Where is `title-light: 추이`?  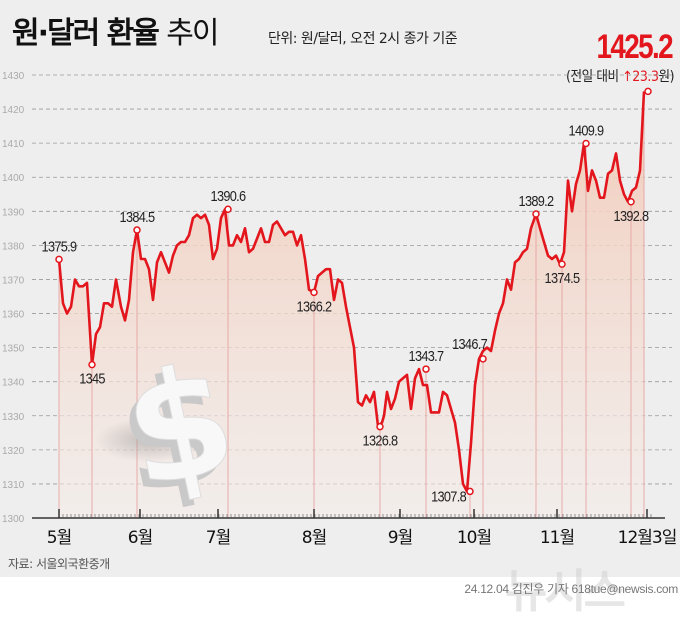
title-light: 추이 is located at coordinates (192, 33).